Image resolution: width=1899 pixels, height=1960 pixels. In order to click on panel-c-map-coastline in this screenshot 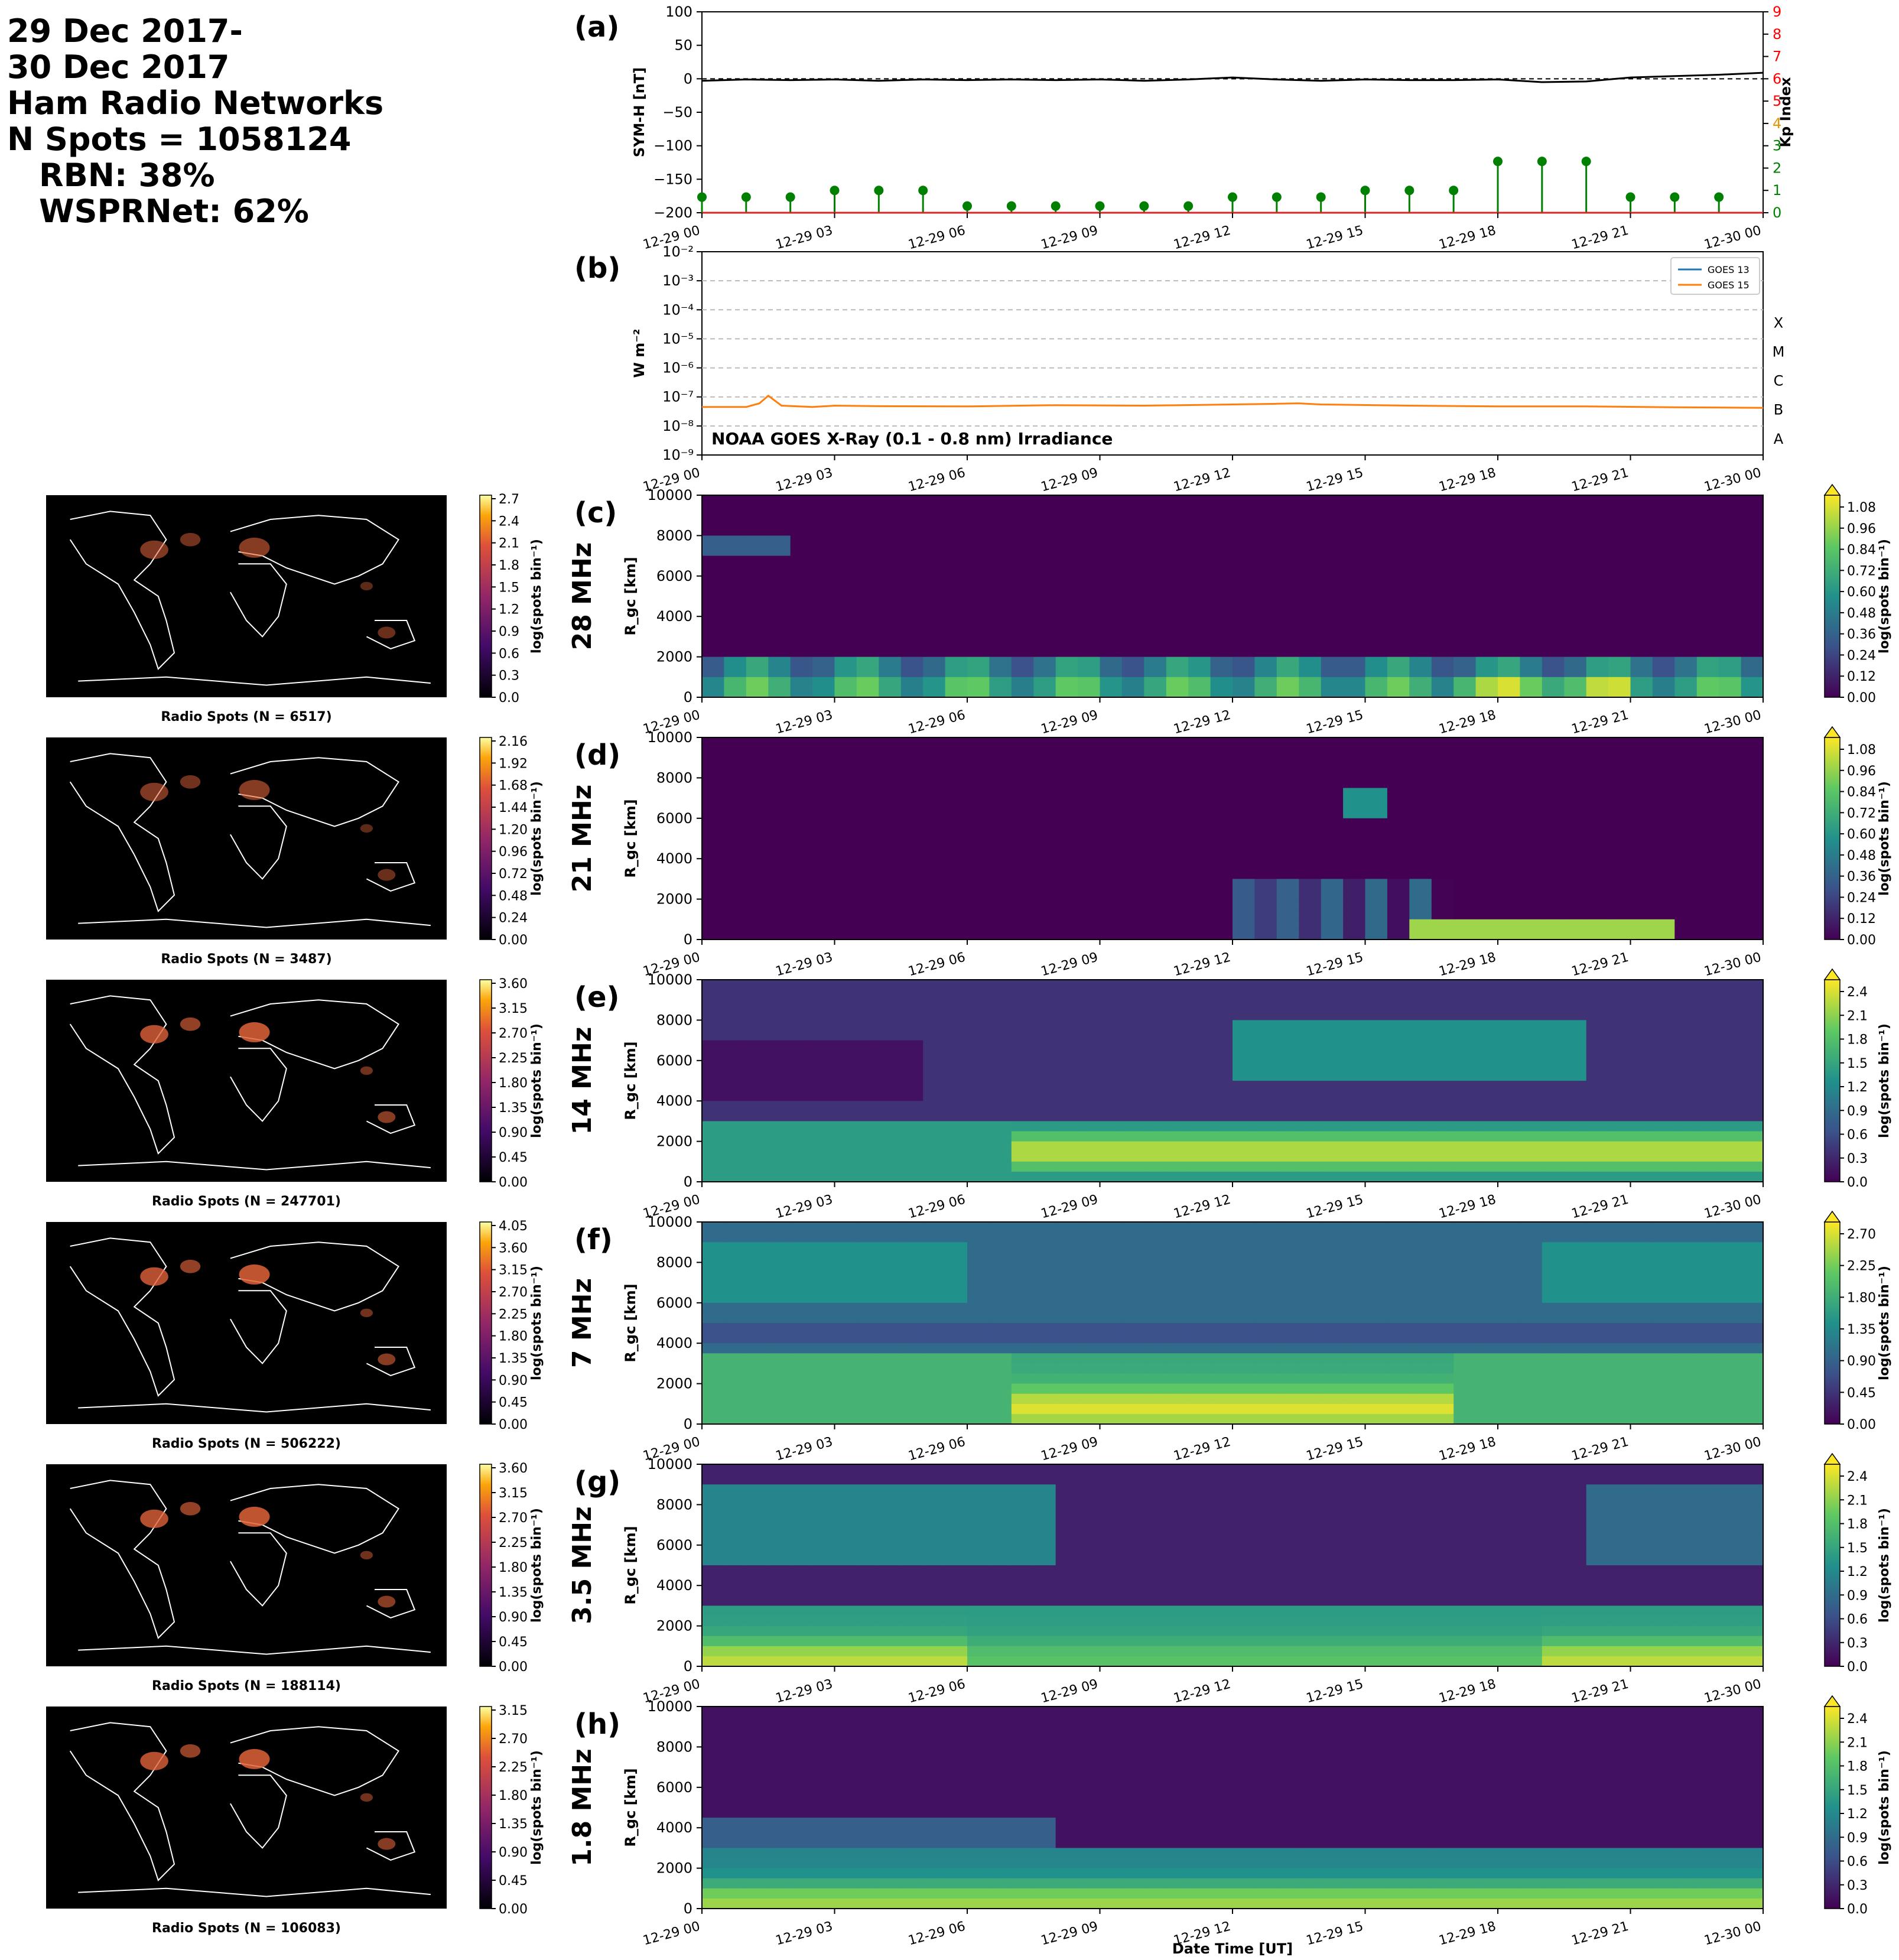, I will do `click(314, 550)`.